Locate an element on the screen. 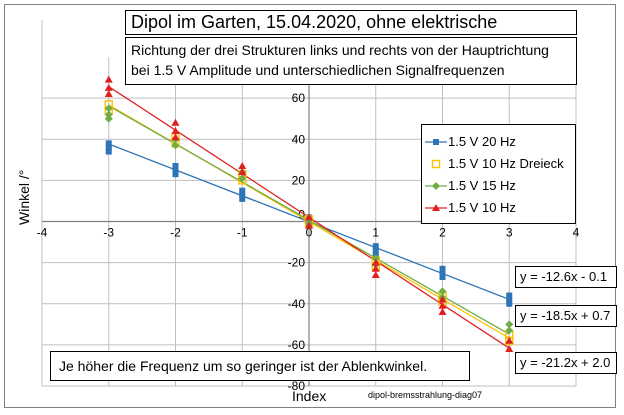 This screenshot has width=624, height=415. x-tick-label: -4 is located at coordinates (42, 233).